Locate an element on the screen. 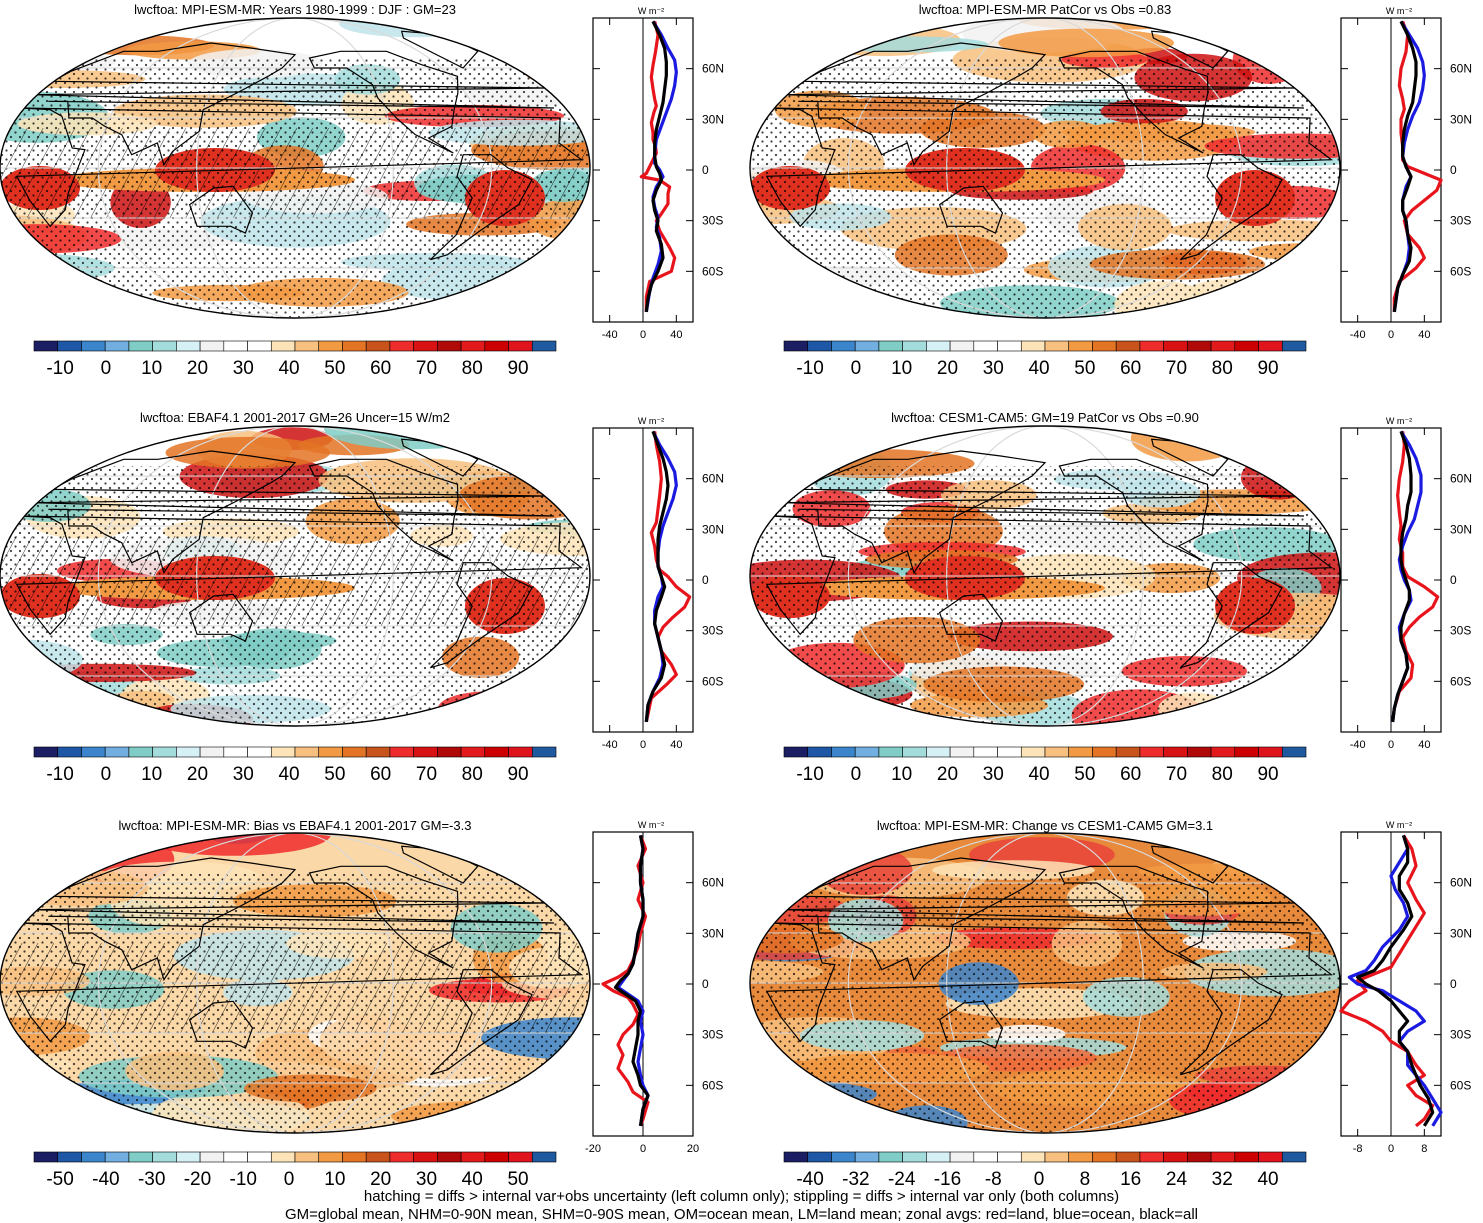 The image size is (1483, 1223). colorbar-label: 50 is located at coordinates (334, 368).